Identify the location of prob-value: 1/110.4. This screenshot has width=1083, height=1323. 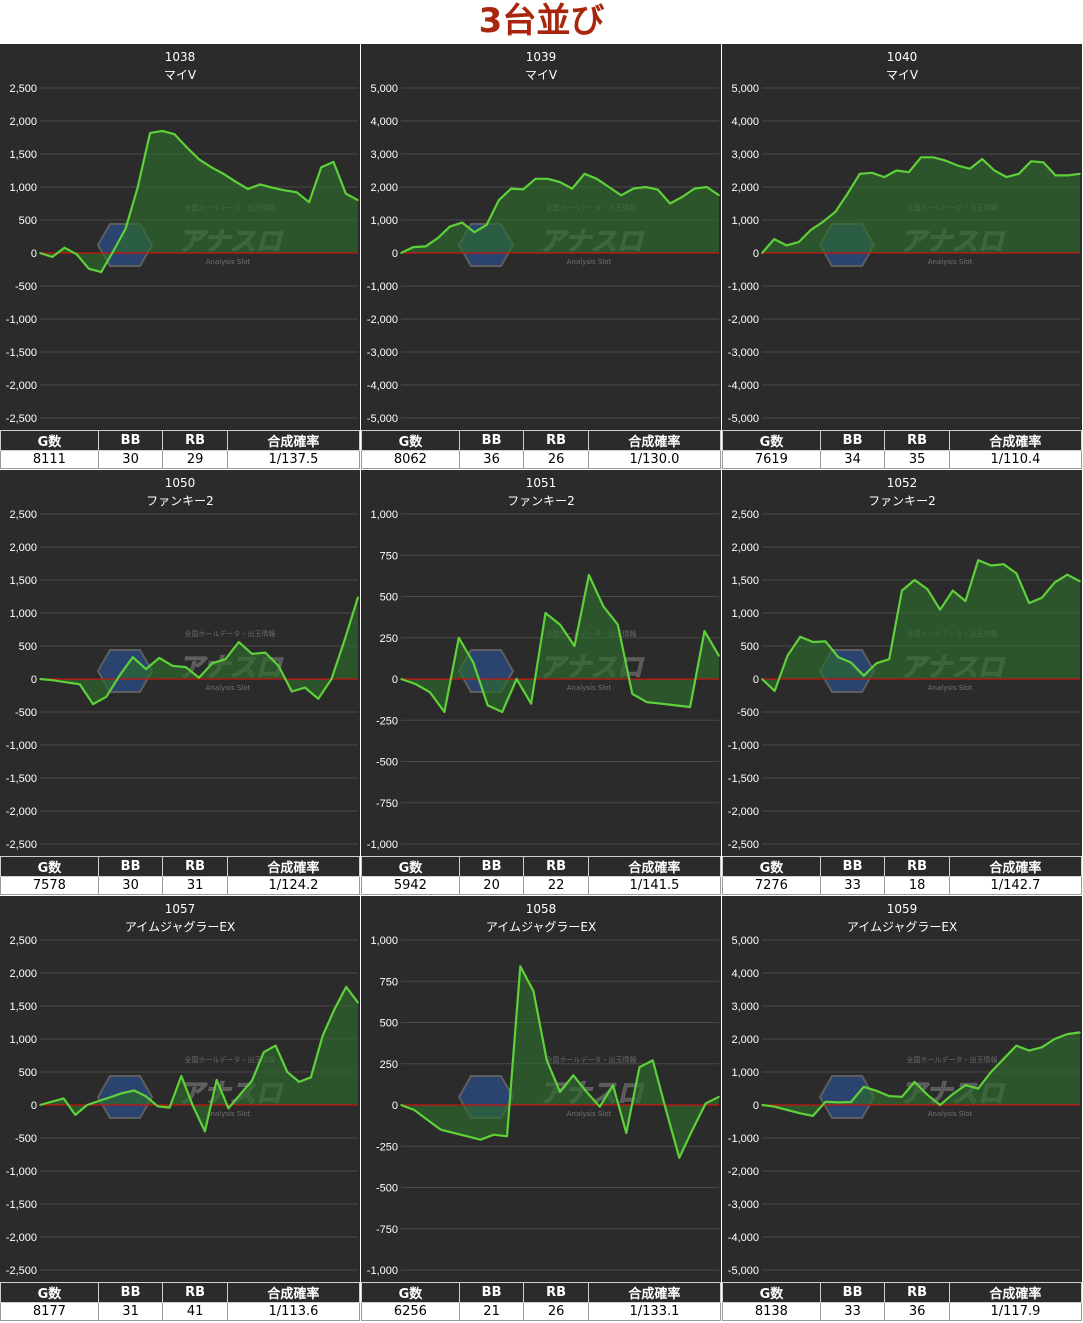
(1015, 459).